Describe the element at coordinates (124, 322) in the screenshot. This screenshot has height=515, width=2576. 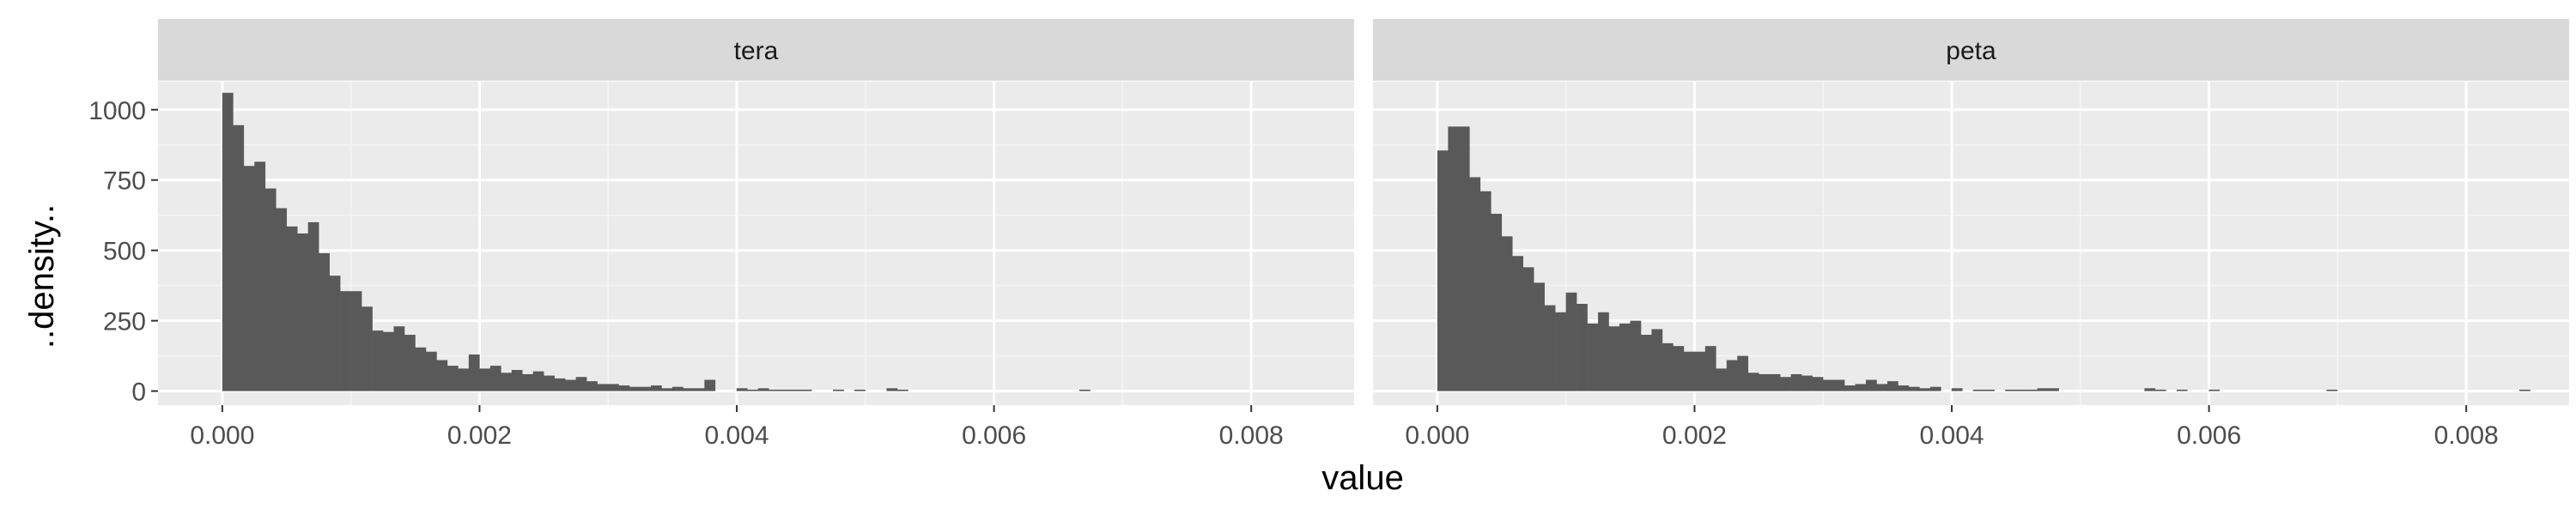
I see `y-tick-label: 250` at that location.